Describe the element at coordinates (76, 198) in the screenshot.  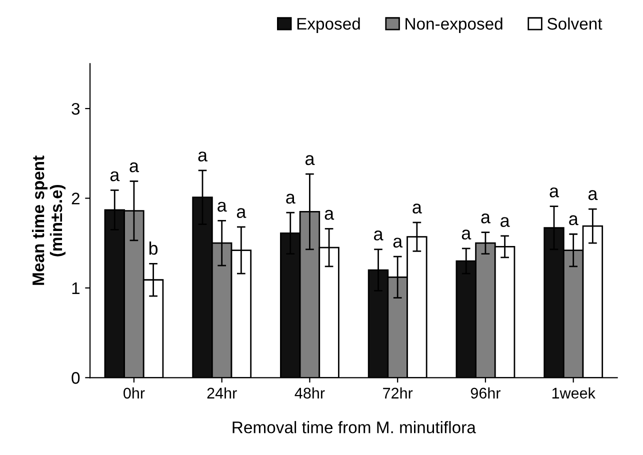
I see `y-tick-label: 2` at that location.